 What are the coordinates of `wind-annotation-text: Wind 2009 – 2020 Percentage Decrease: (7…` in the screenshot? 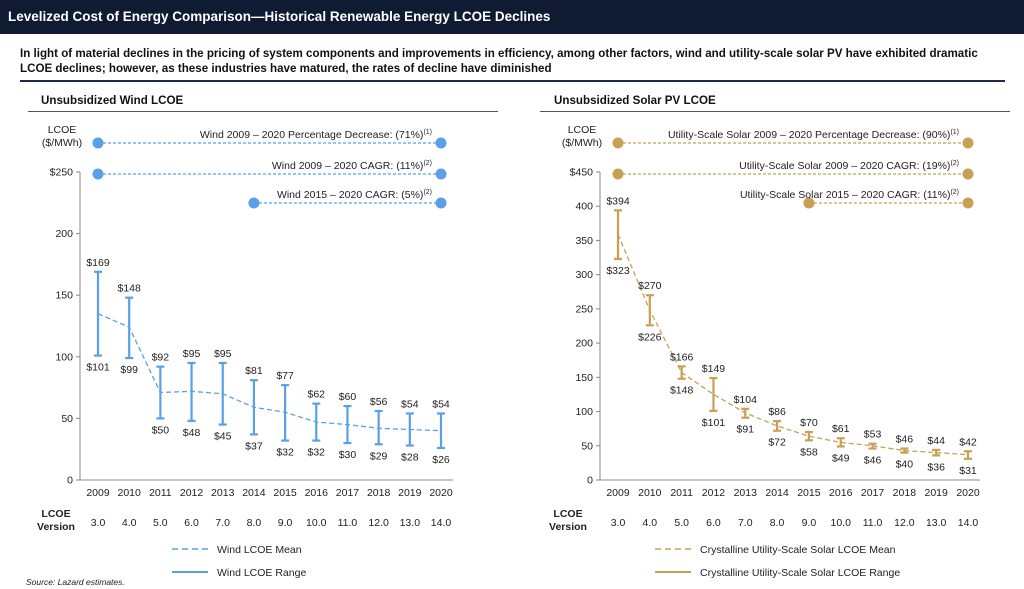 It's located at (316, 135).